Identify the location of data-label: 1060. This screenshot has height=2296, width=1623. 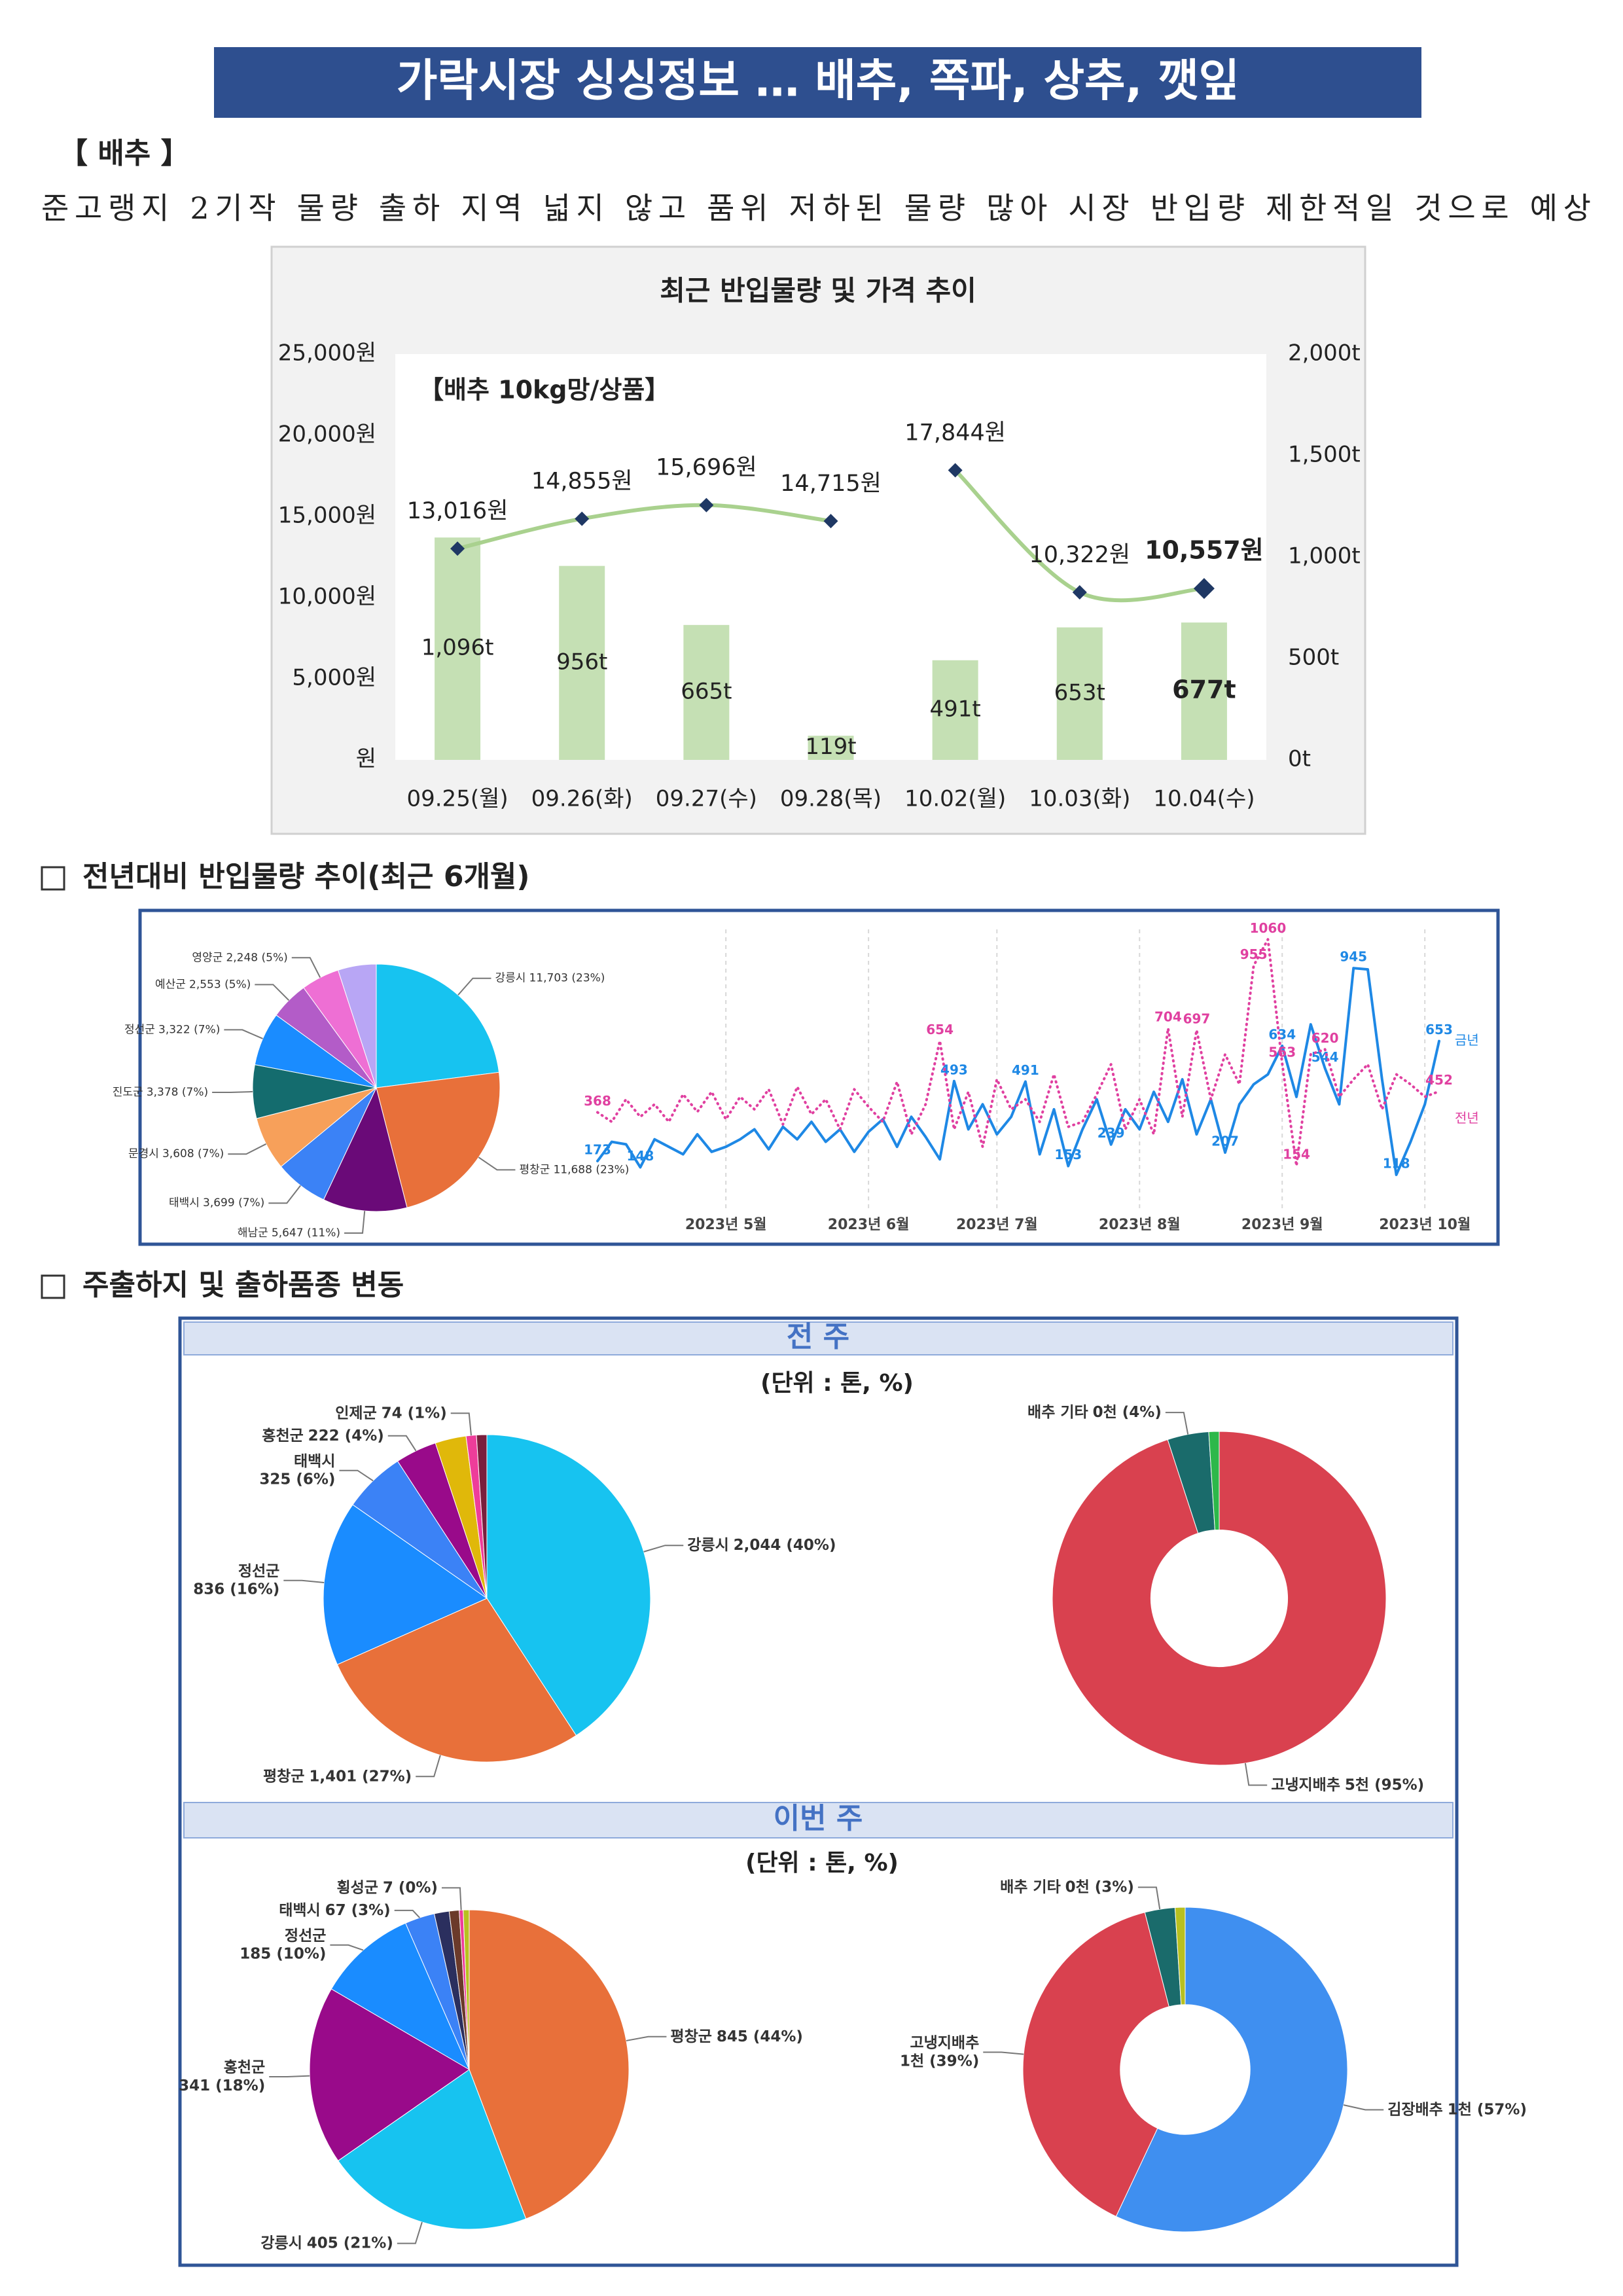
(1268, 928).